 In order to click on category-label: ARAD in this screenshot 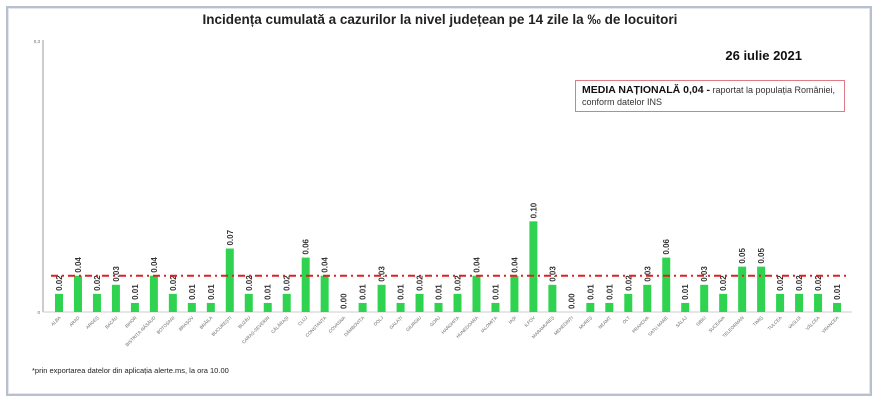, I will do `click(74, 321)`.